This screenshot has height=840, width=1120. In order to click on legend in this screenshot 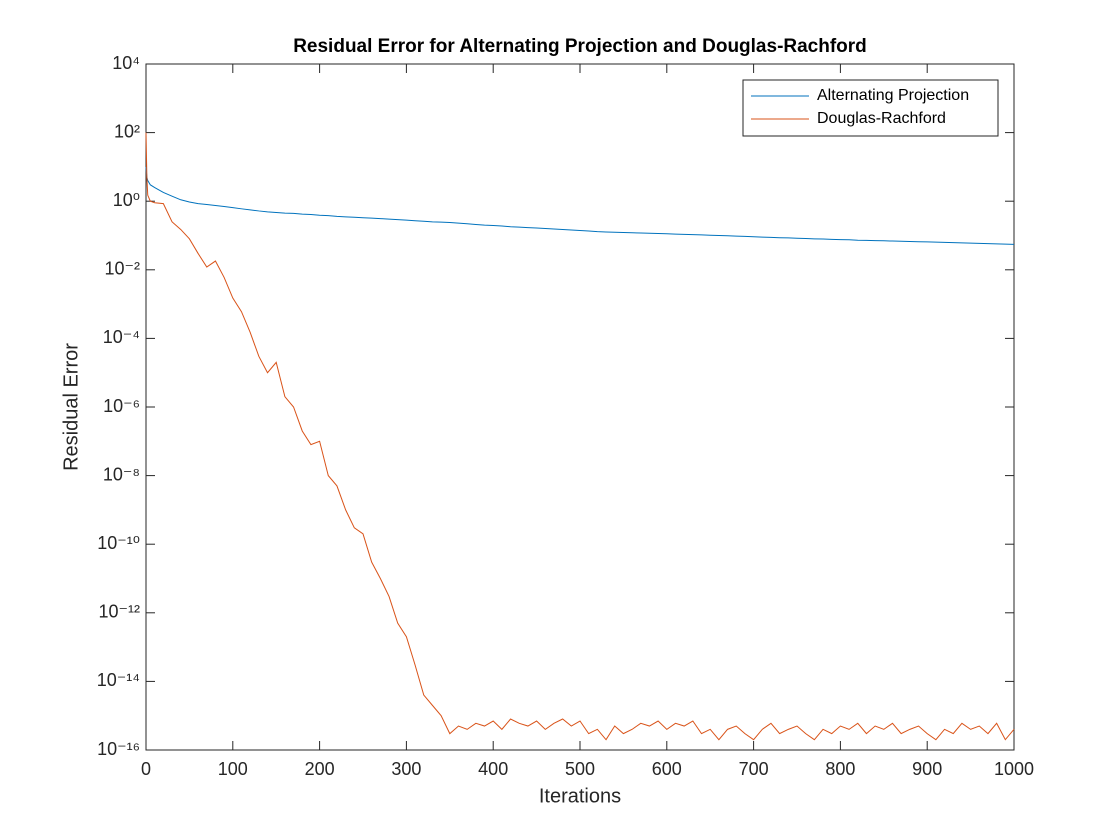, I will do `click(870, 108)`.